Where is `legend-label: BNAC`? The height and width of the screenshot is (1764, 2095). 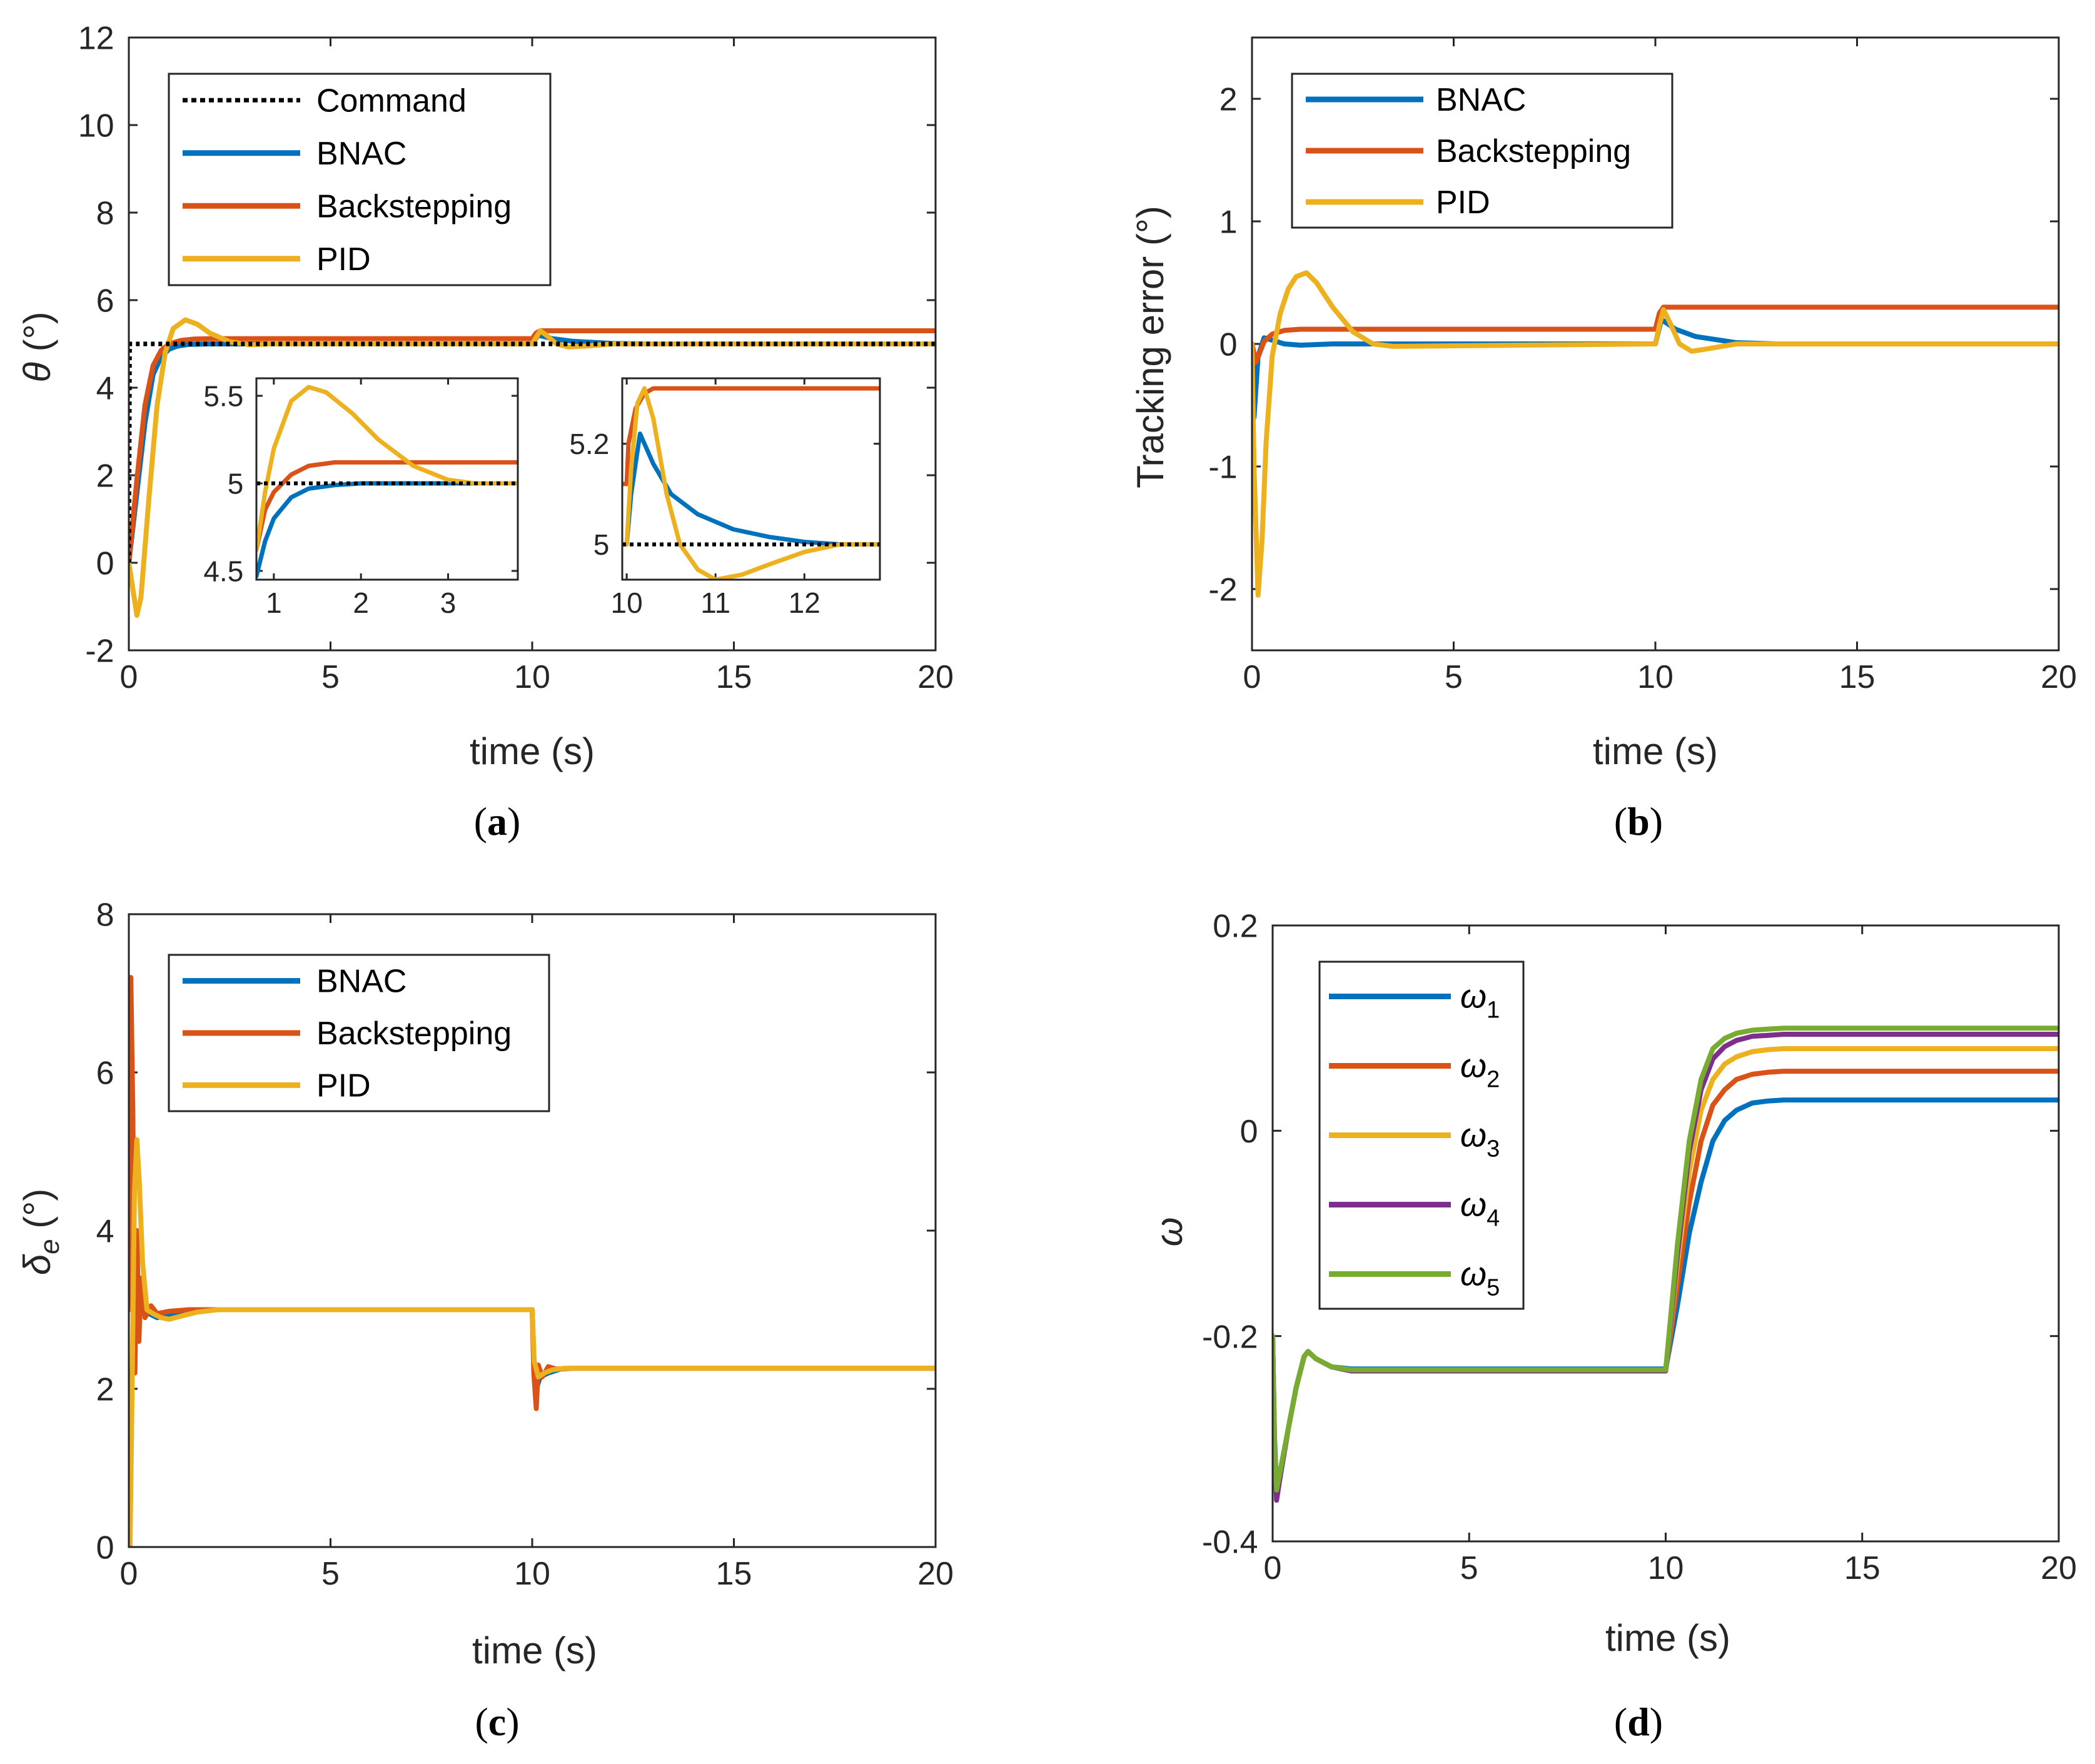 legend-label: BNAC is located at coordinates (1481, 100).